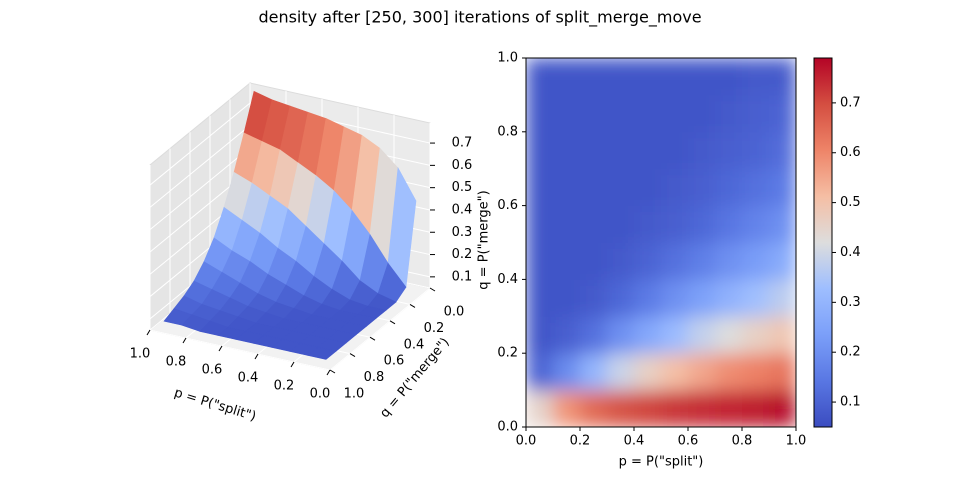  What do you see at coordinates (462, 165) in the screenshot?
I see `z-tick-label: 0.6` at bounding box center [462, 165].